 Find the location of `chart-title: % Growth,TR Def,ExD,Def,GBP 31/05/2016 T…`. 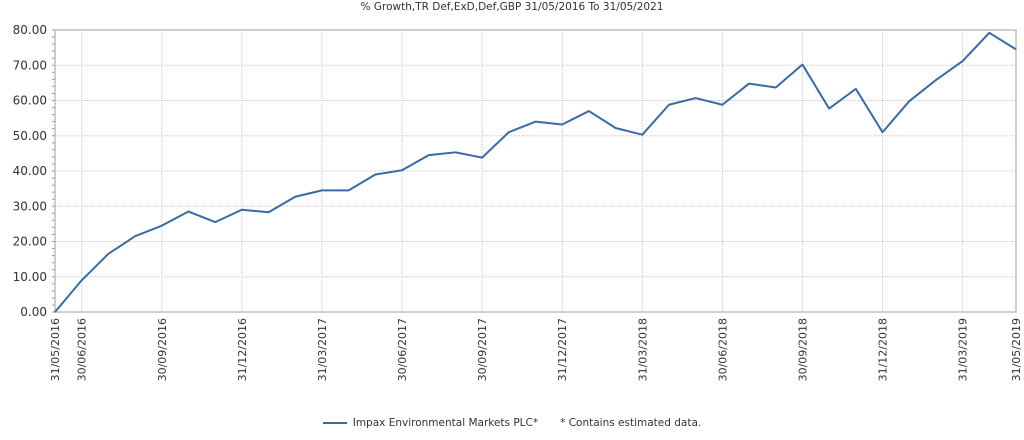

chart-title: % Growth,TR Def,ExD,Def,GBP 31/05/2016 T… is located at coordinates (512, 7).